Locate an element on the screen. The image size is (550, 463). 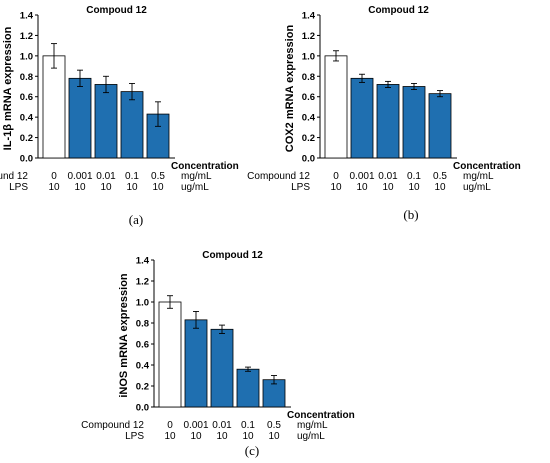
y-axis-label: COX2 mRNA expression is located at coordinates (290, 89).